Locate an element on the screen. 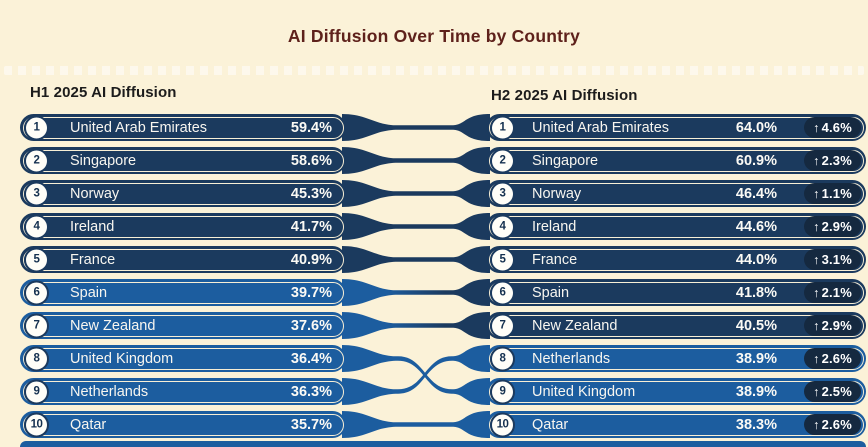  value-label: 58.6% is located at coordinates (311, 160).